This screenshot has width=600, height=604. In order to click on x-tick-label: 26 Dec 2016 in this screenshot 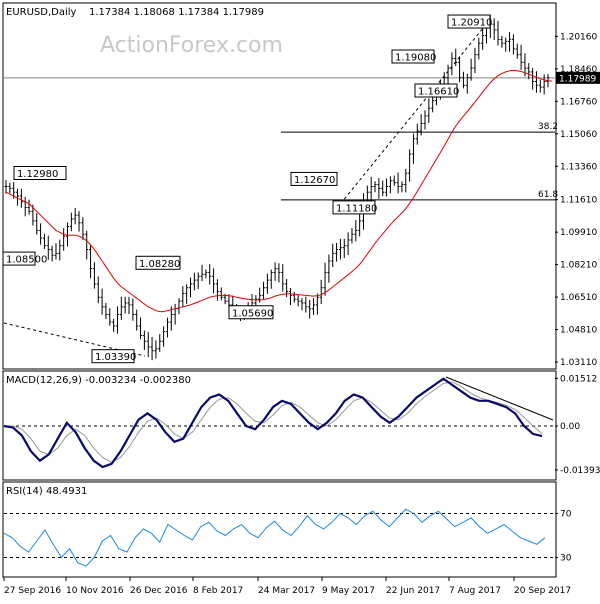, I will do `click(159, 591)`.